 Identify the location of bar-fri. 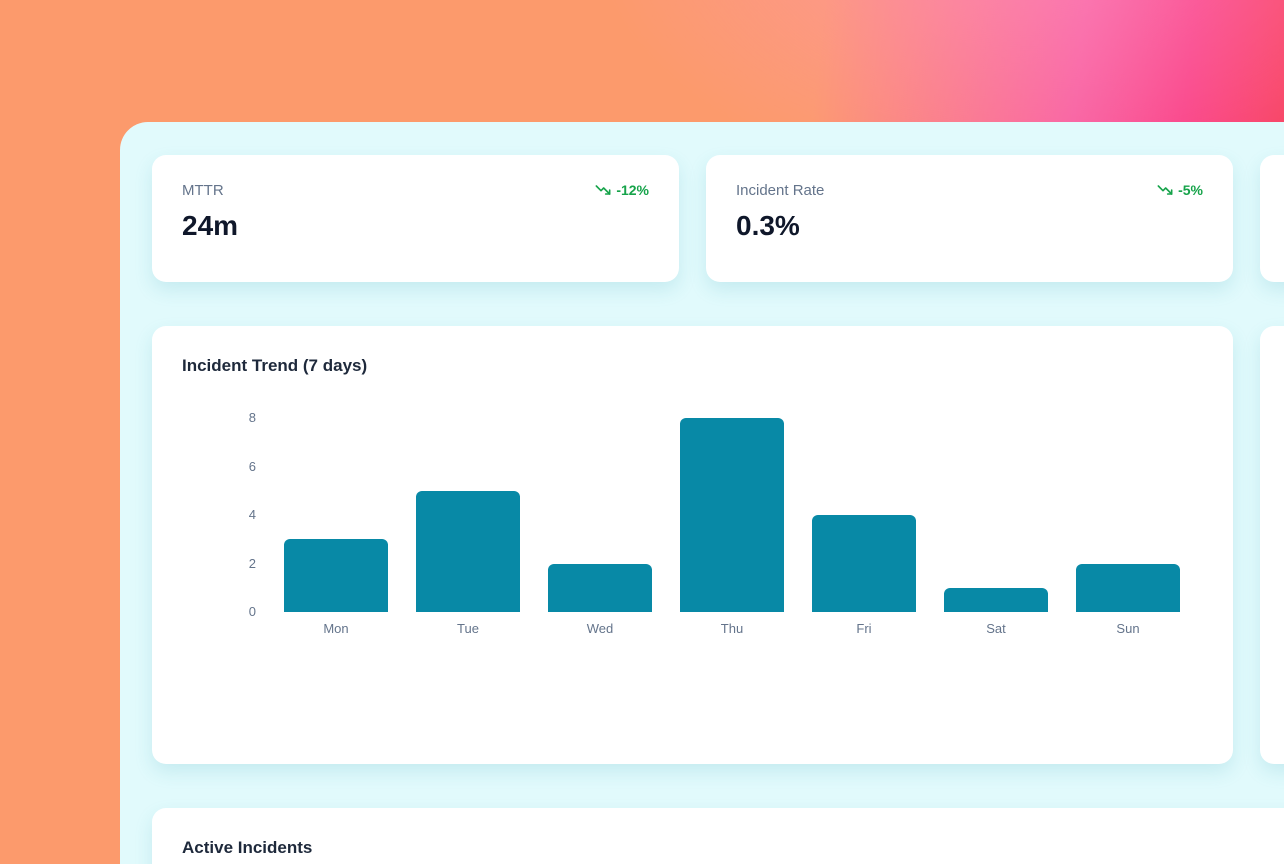
(864, 563).